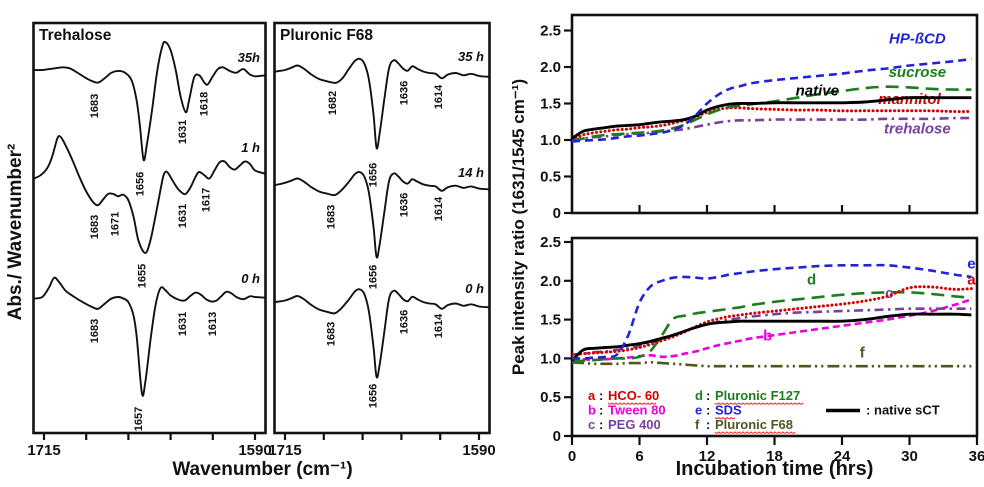  I want to click on panel-title: Trehalose, so click(75, 35).